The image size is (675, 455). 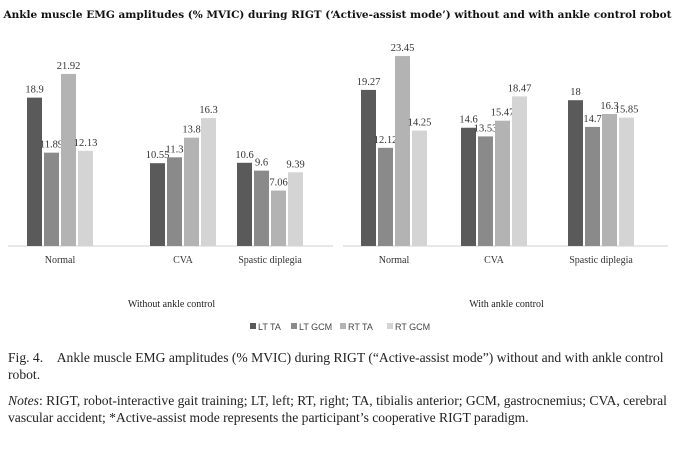 What do you see at coordinates (627, 110) in the screenshot?
I see `panel-2-data-label: 15.85` at bounding box center [627, 110].